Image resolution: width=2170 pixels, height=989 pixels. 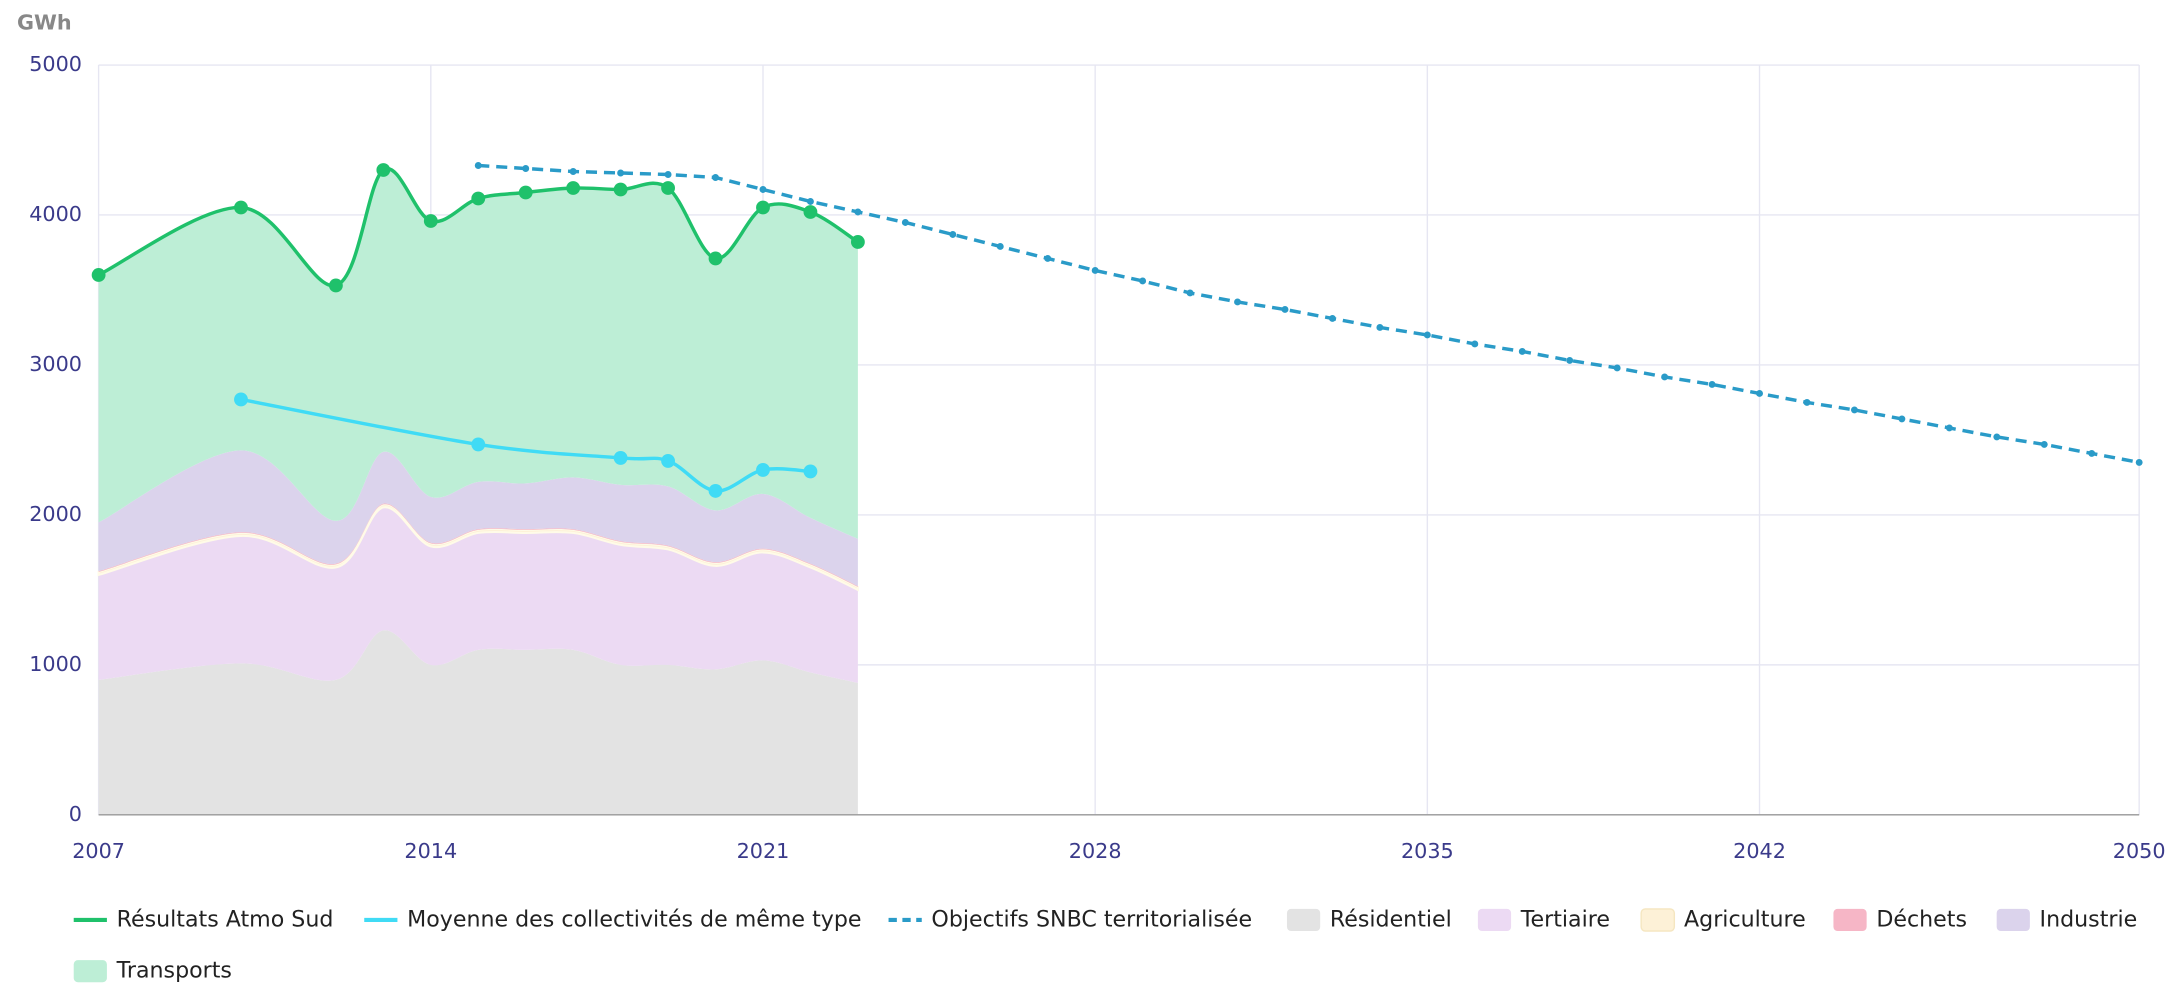 I want to click on x-tick-label: 2050, so click(x=2139, y=851).